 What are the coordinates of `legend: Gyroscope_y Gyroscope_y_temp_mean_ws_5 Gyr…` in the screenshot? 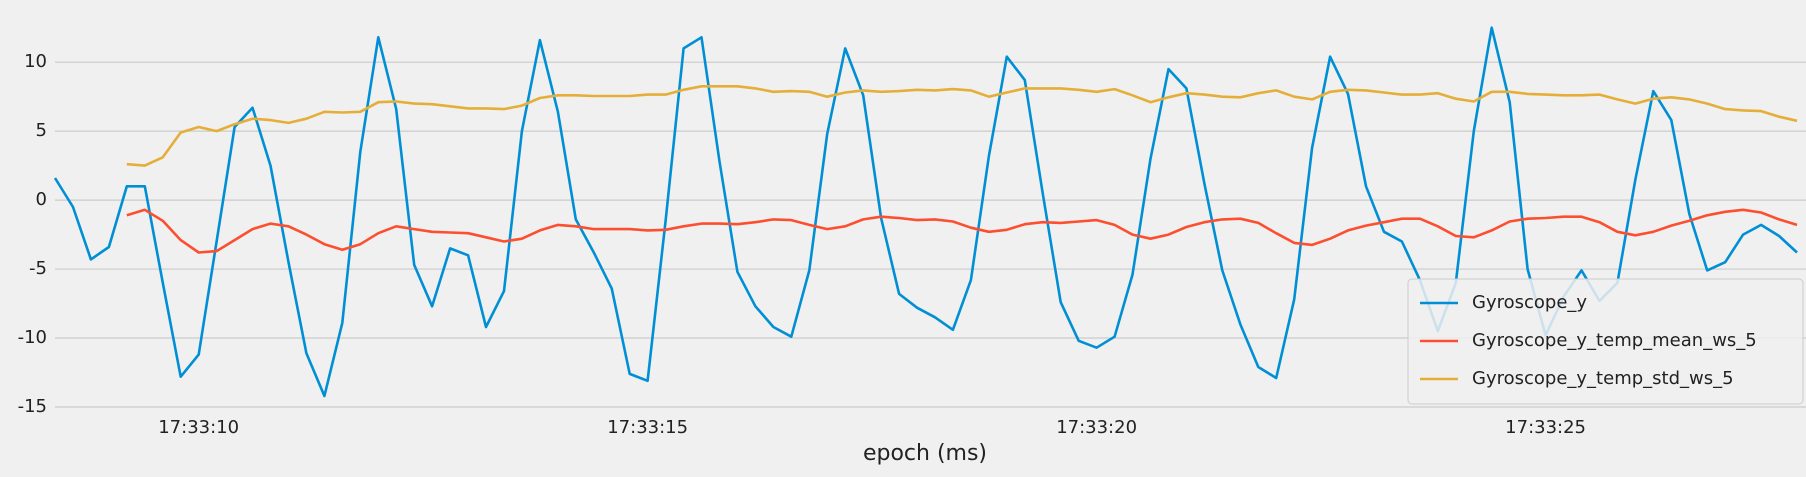 It's located at (1605, 341).